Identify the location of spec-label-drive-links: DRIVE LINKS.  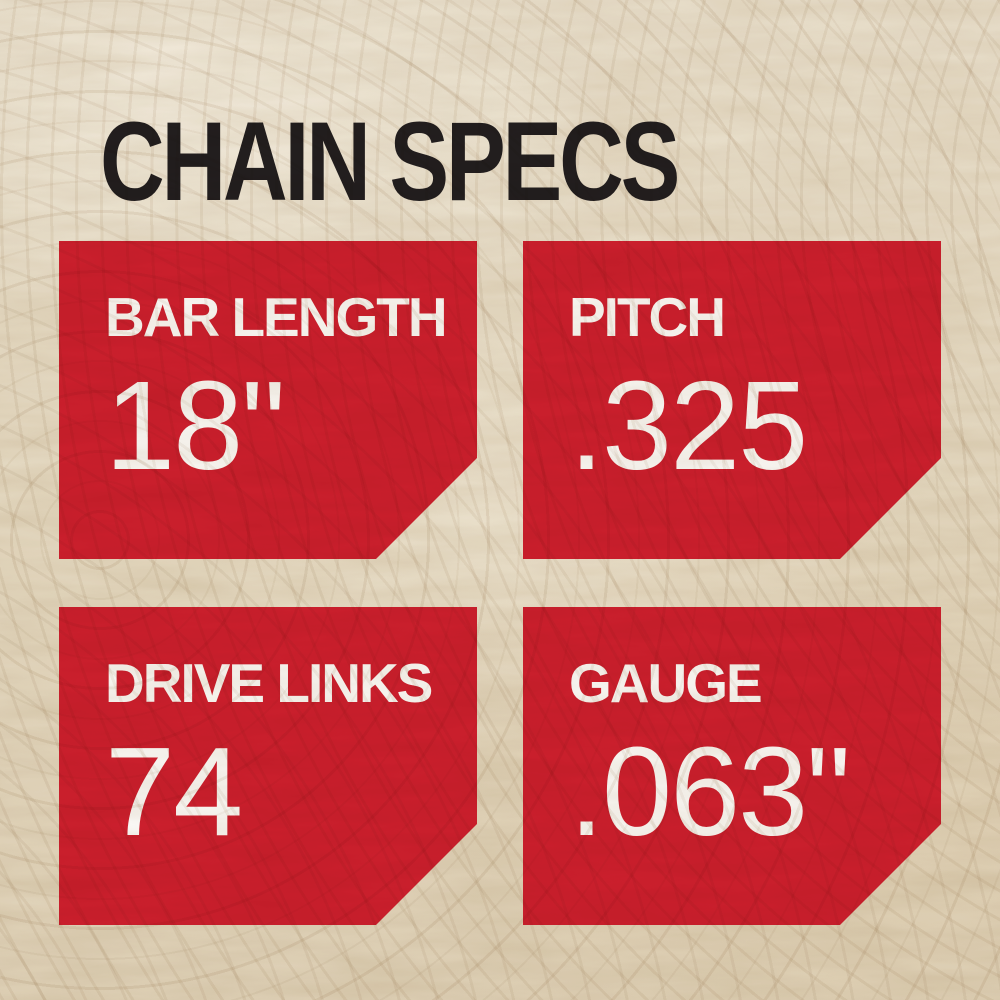
(268, 683).